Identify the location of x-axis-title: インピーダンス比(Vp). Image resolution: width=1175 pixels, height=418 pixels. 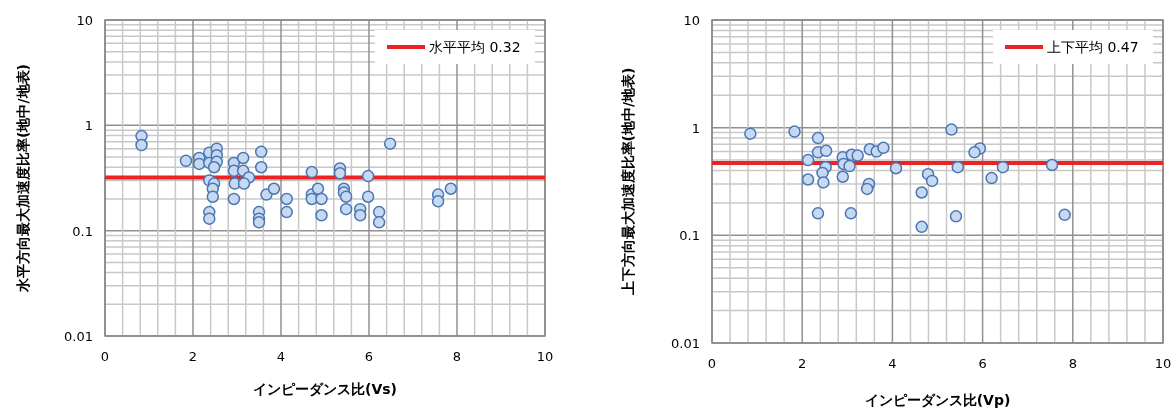
(937, 400).